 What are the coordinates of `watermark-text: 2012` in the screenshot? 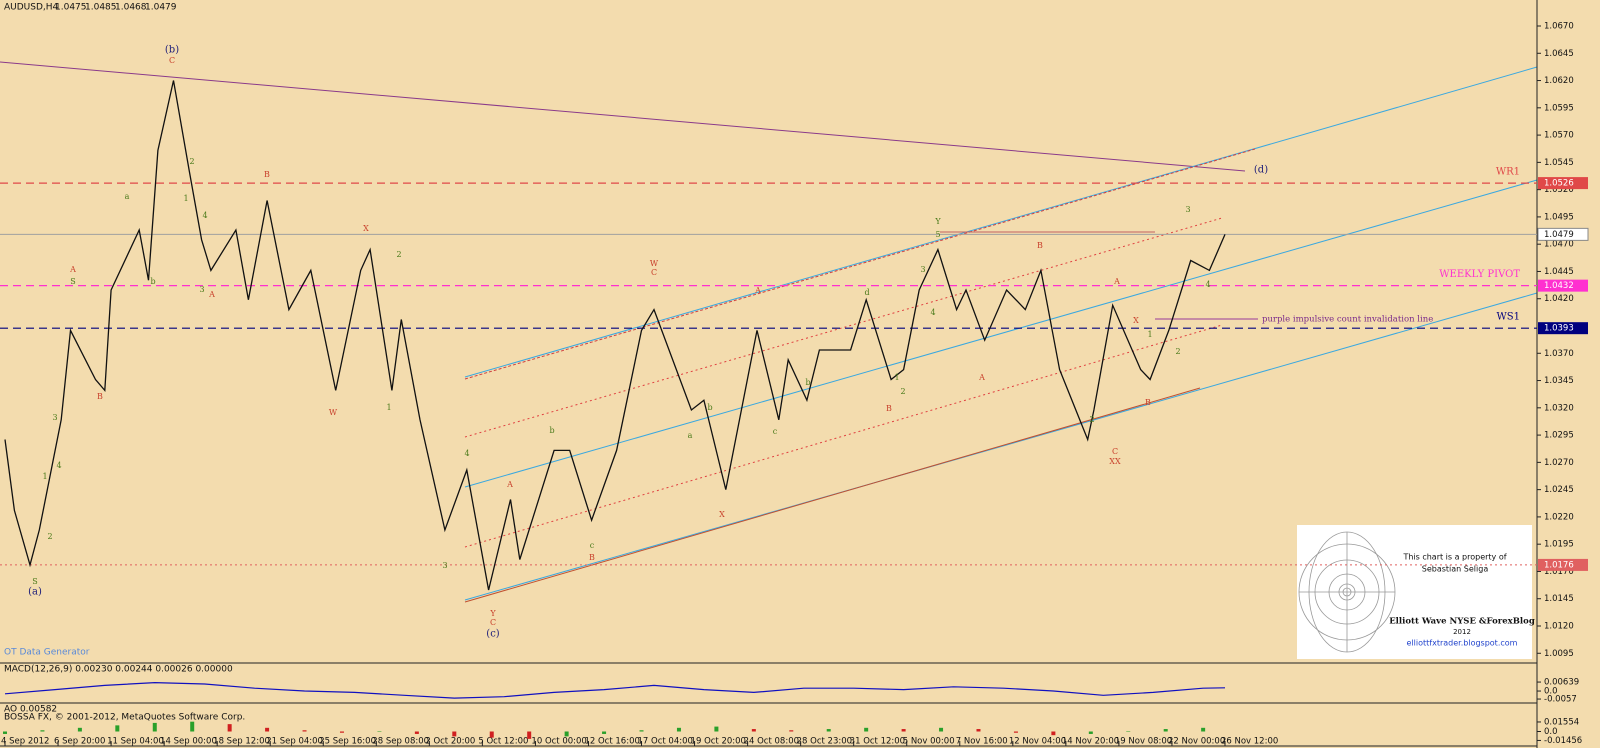 It's located at (1462, 632).